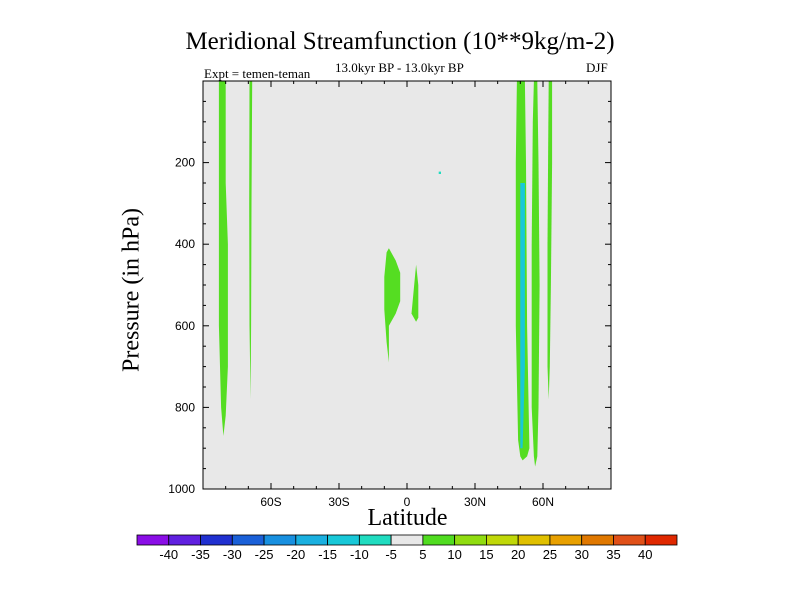  Describe the element at coordinates (185, 407) in the screenshot. I see `y-tick-label: 800` at that location.